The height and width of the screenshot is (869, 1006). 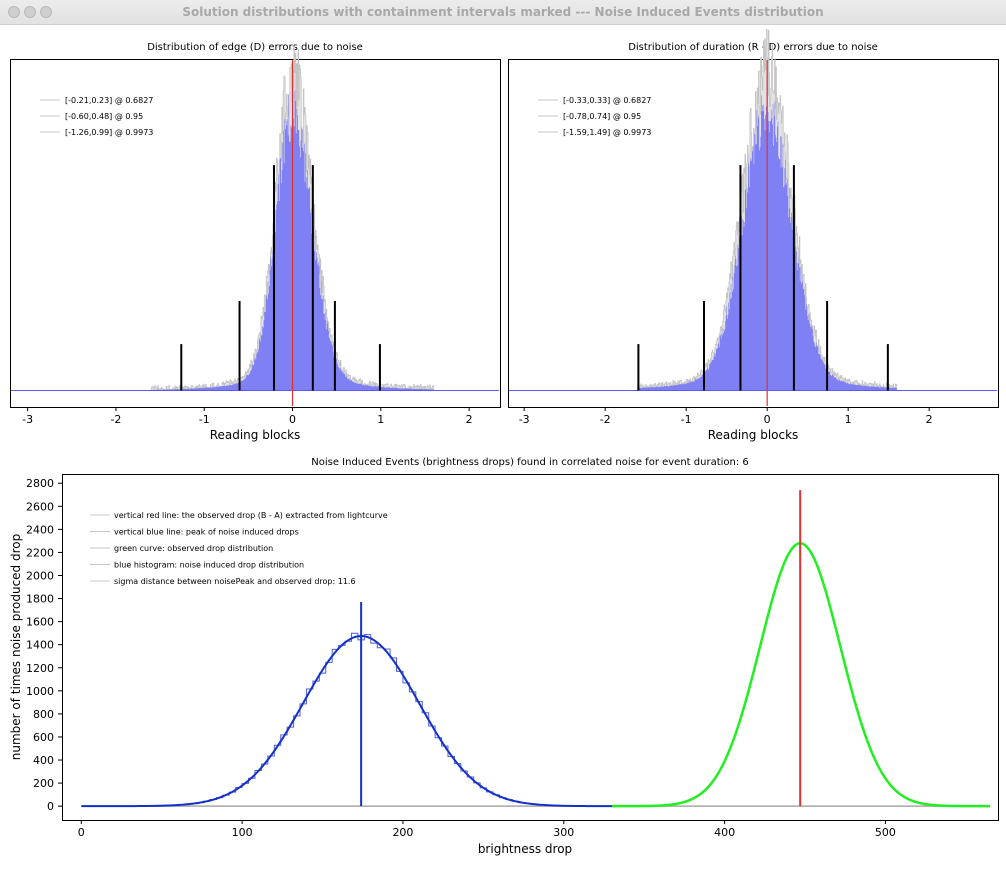 What do you see at coordinates (109, 100) in the screenshot?
I see `legend-entry: [-0.21,0.23] @ 0.6827` at bounding box center [109, 100].